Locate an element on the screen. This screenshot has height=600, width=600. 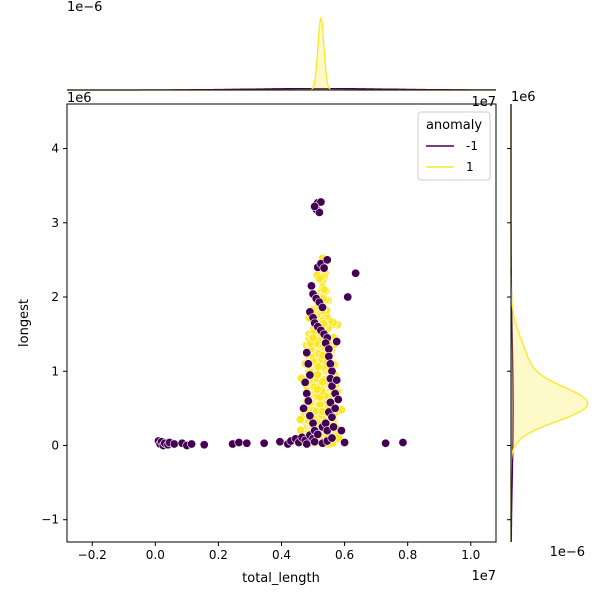
x-tick-label: −0.2 is located at coordinates (92, 555).